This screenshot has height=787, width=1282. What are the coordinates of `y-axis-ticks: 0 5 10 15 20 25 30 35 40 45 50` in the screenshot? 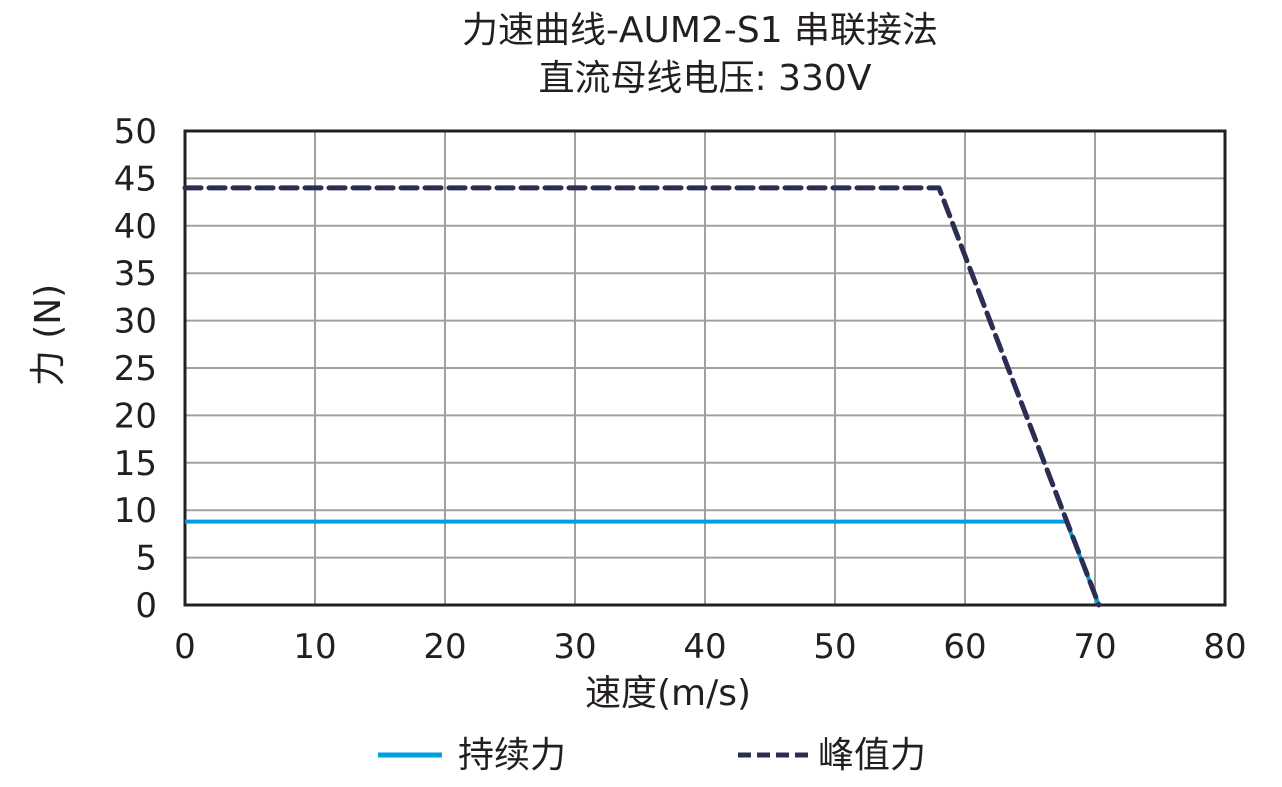 It's located at (135, 369).